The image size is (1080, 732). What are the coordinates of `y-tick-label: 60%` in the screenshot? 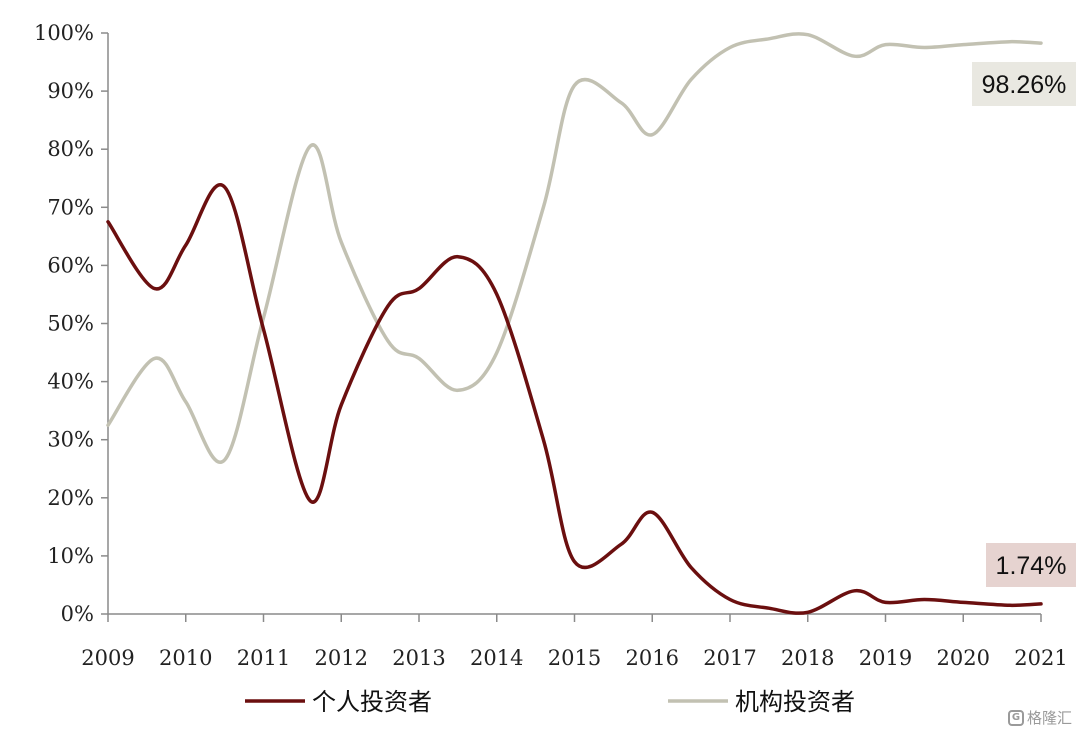 It's located at (70, 265).